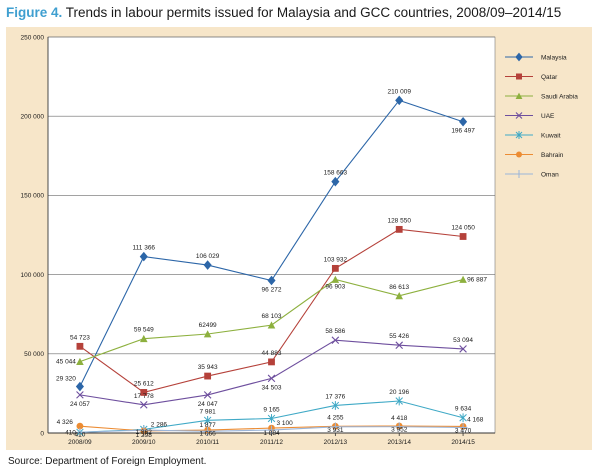 The height and width of the screenshot is (476, 600). I want to click on y-tick-label: 200 000, so click(33, 117).